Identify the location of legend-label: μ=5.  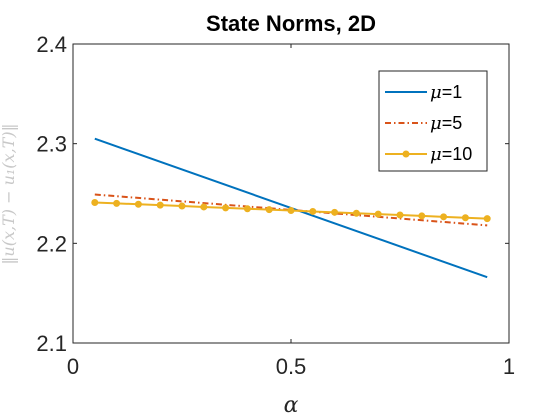
(446, 123).